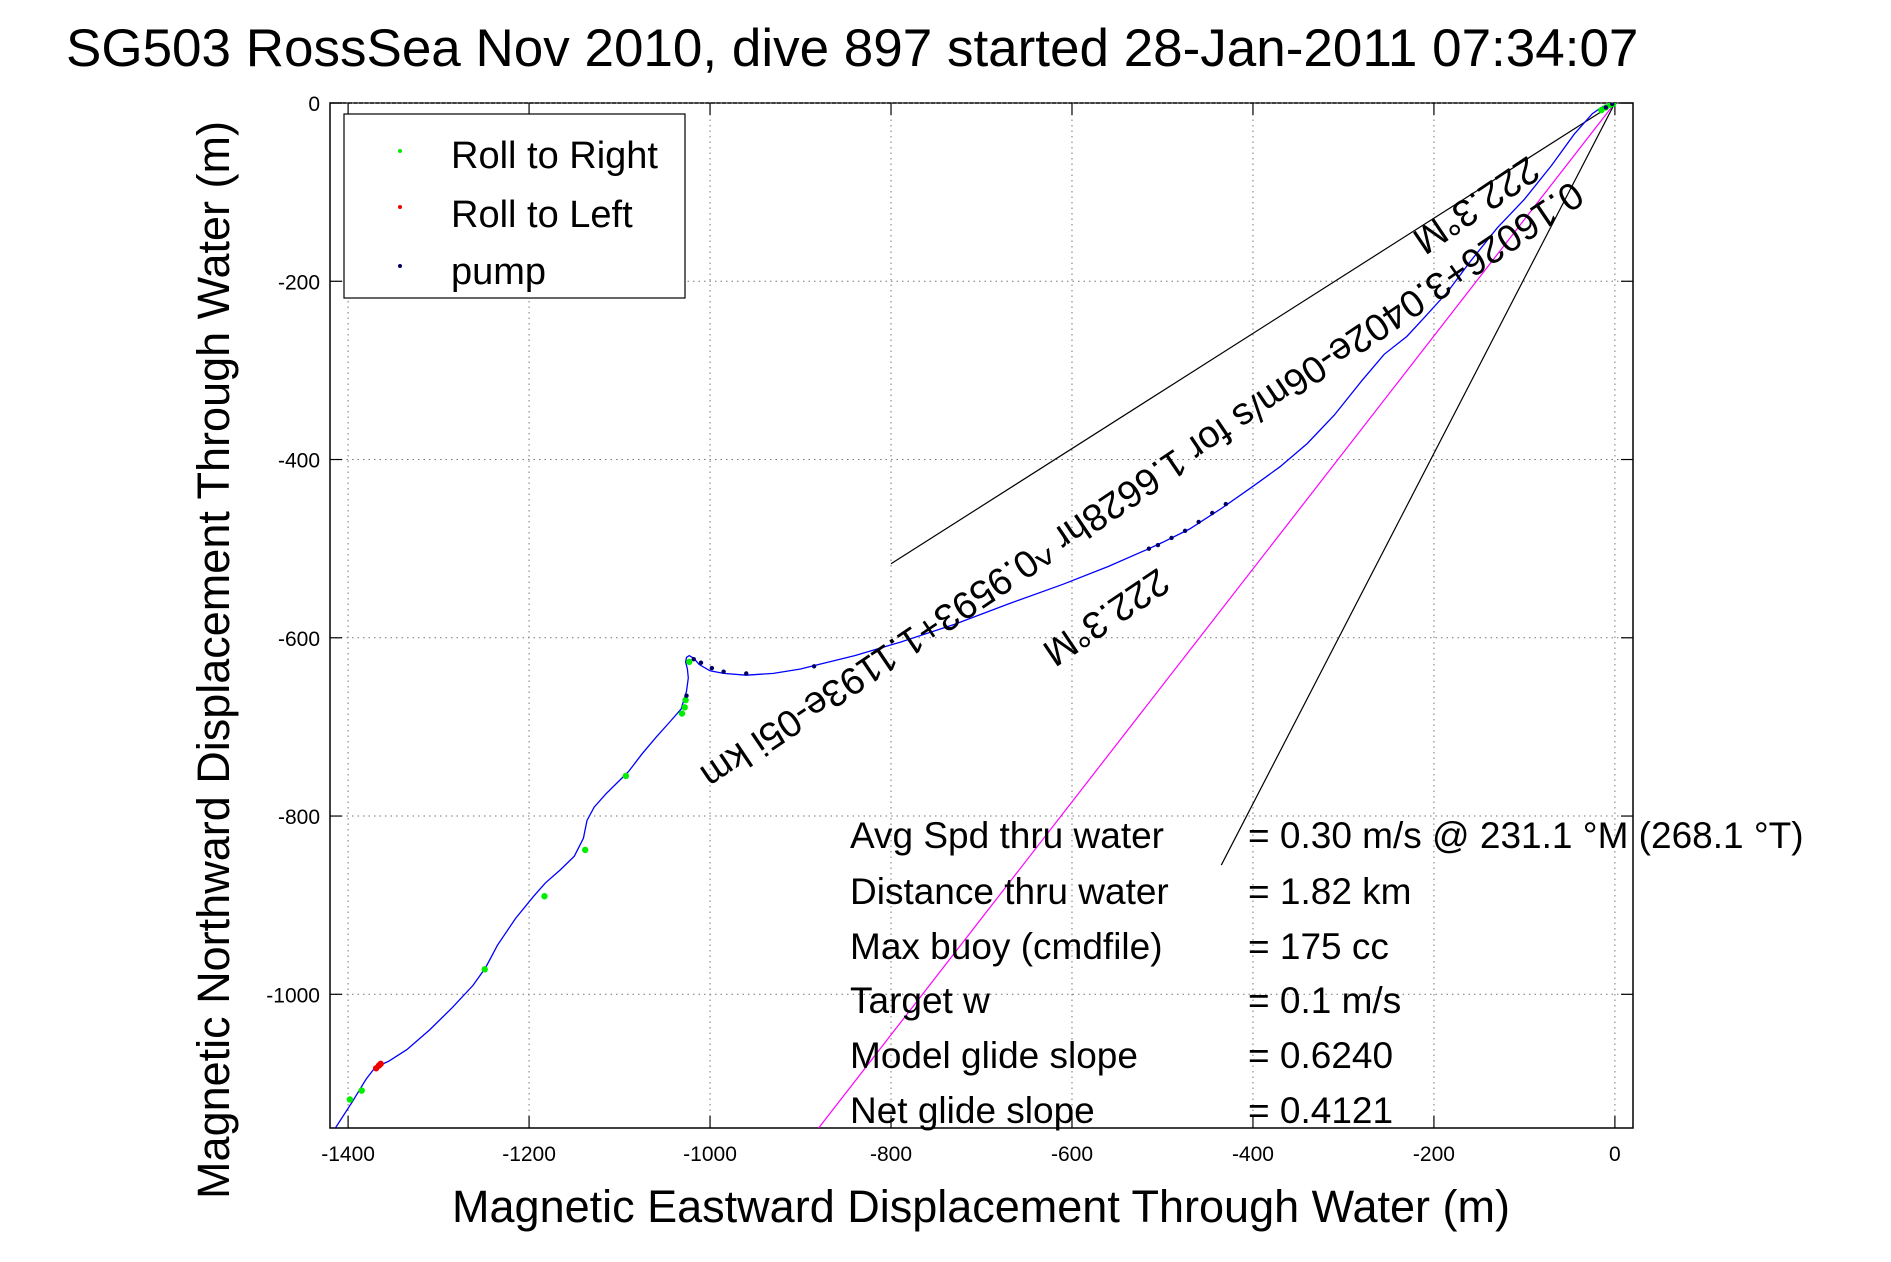  What do you see at coordinates (529, 1154) in the screenshot?
I see `x-tick-label: -1200` at bounding box center [529, 1154].